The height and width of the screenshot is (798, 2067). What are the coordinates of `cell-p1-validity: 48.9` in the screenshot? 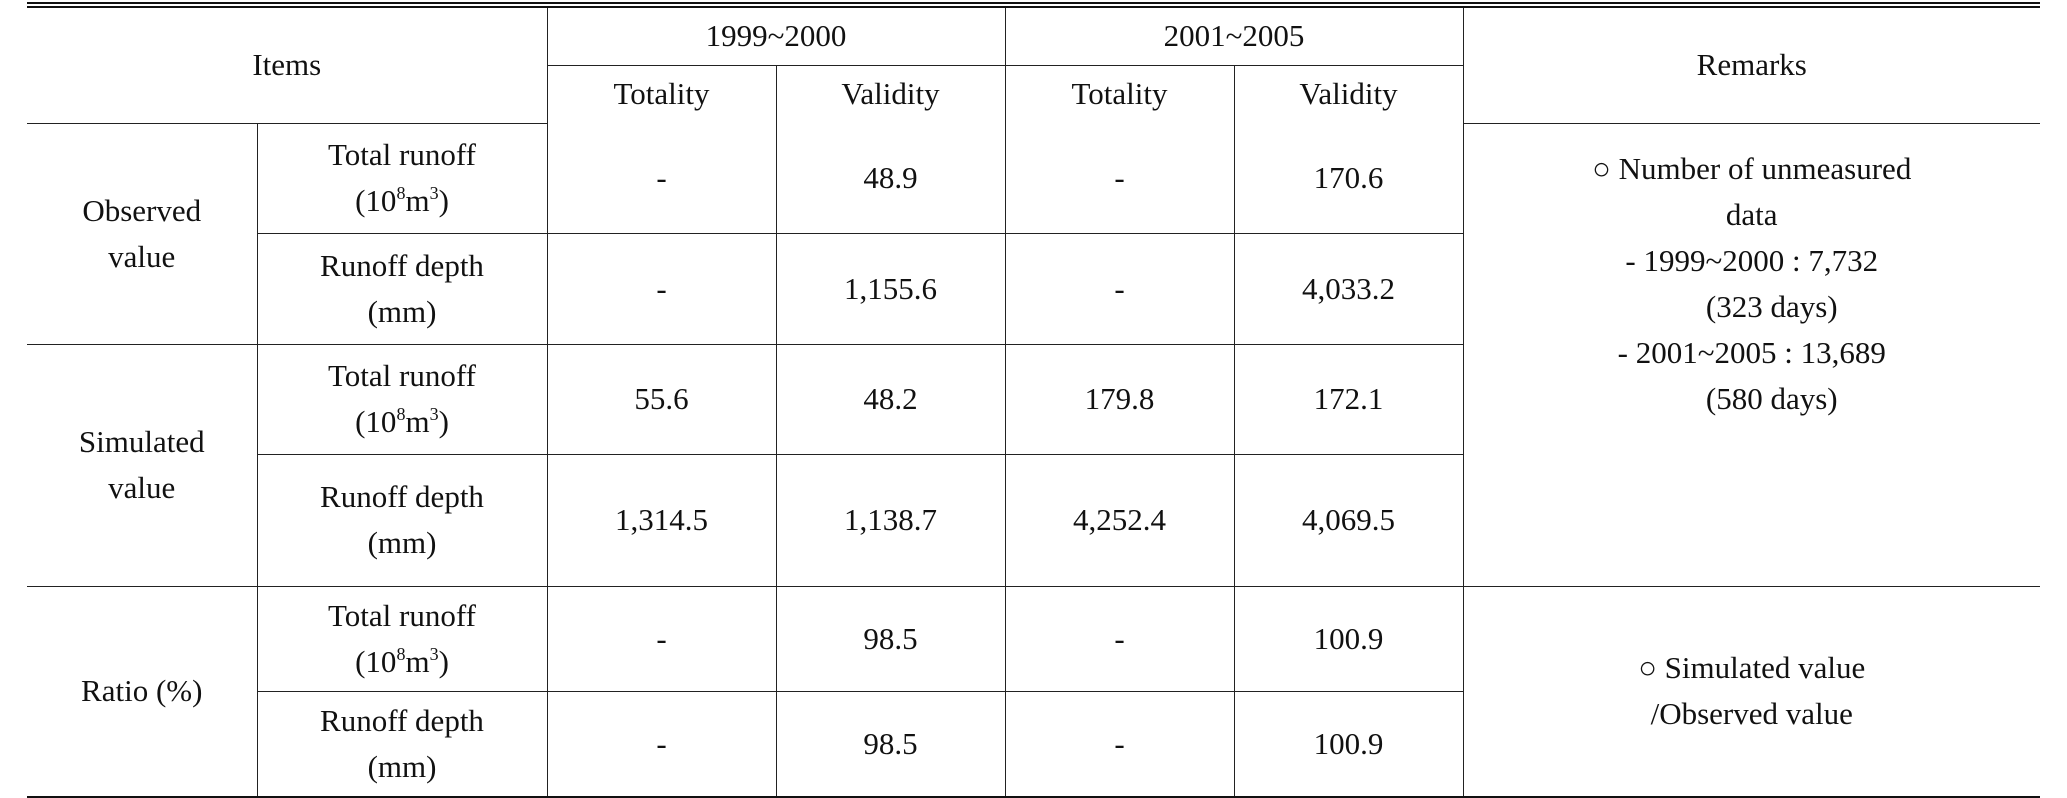 It's located at (891, 178).